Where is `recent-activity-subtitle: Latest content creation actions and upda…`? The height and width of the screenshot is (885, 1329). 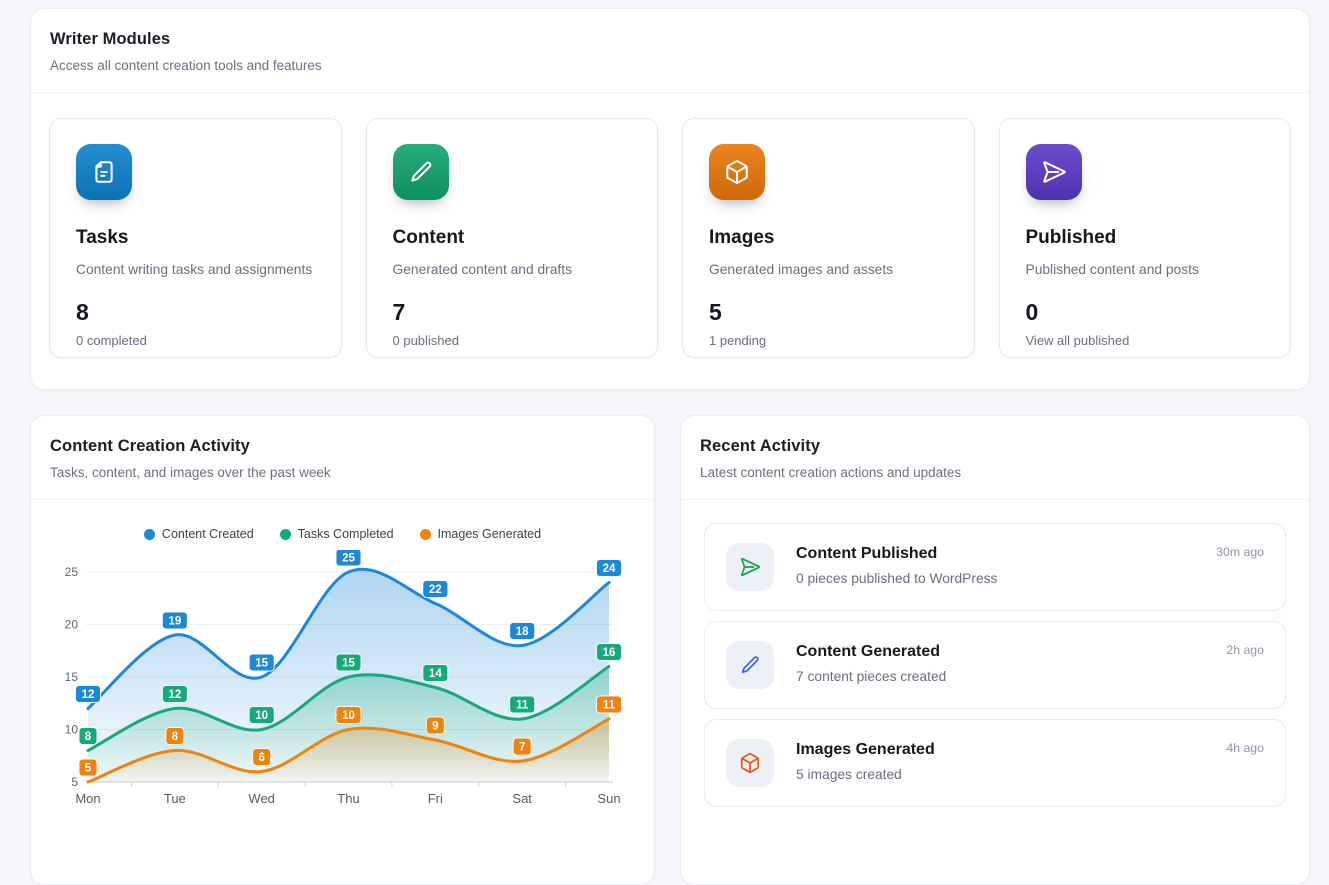 recent-activity-subtitle: Latest content creation actions and upda… is located at coordinates (831, 472).